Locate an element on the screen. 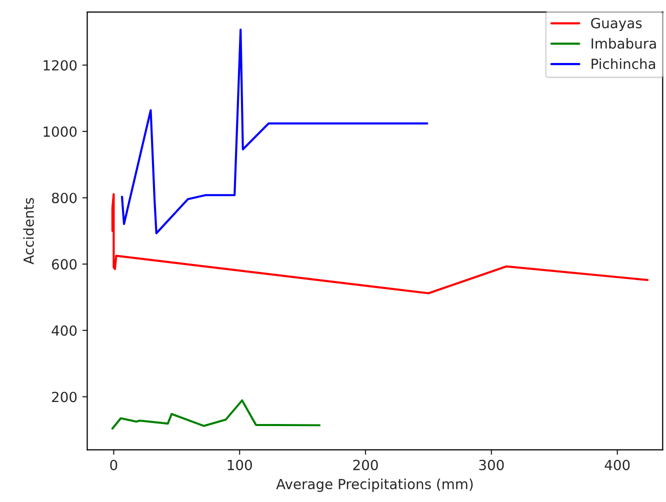 This screenshot has width=666, height=502. y-tick-label: 1000 is located at coordinates (60, 131).